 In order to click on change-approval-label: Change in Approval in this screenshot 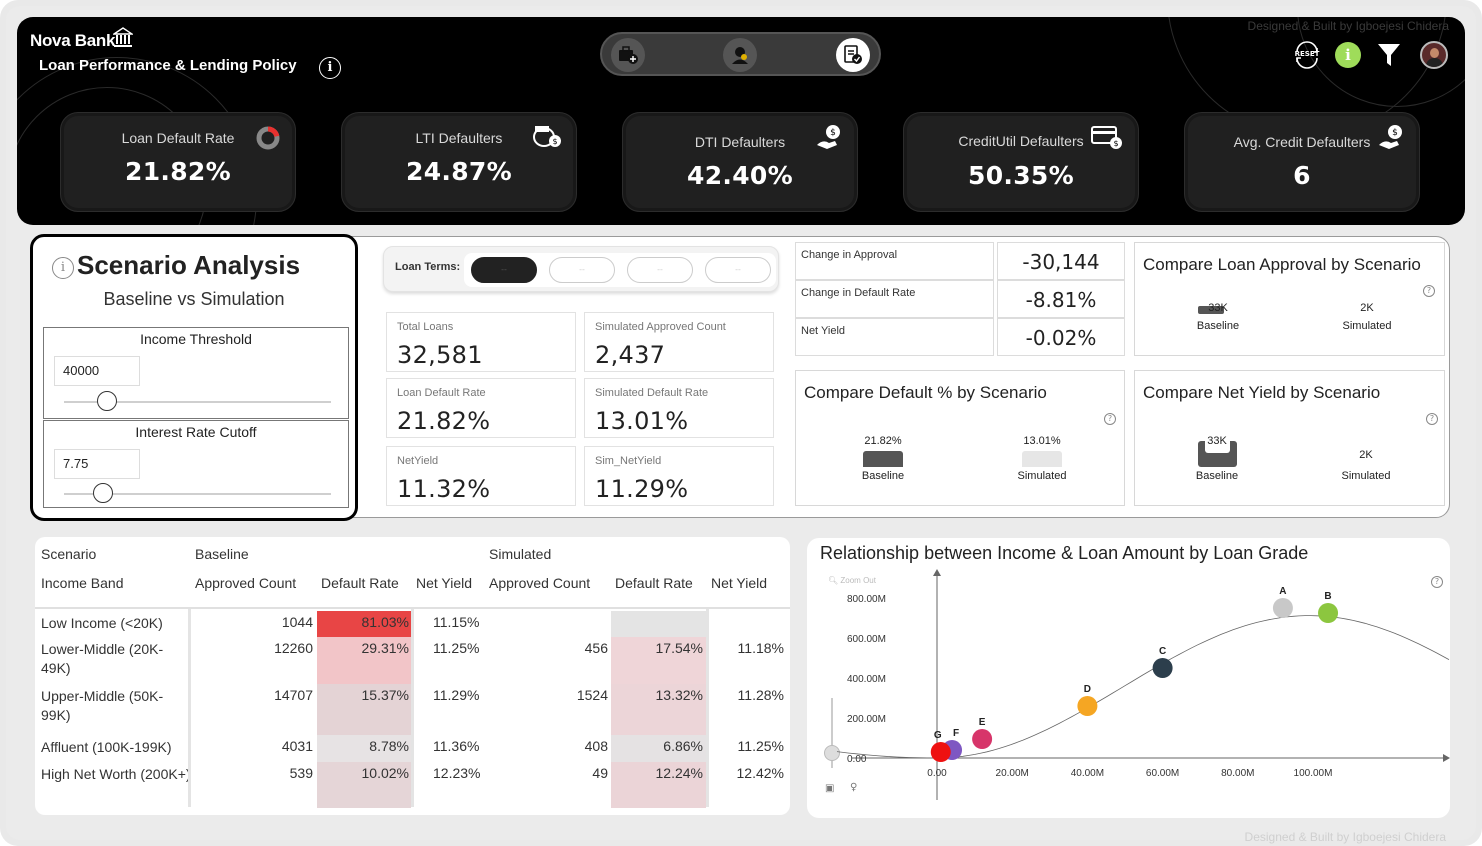, I will do `click(894, 261)`.